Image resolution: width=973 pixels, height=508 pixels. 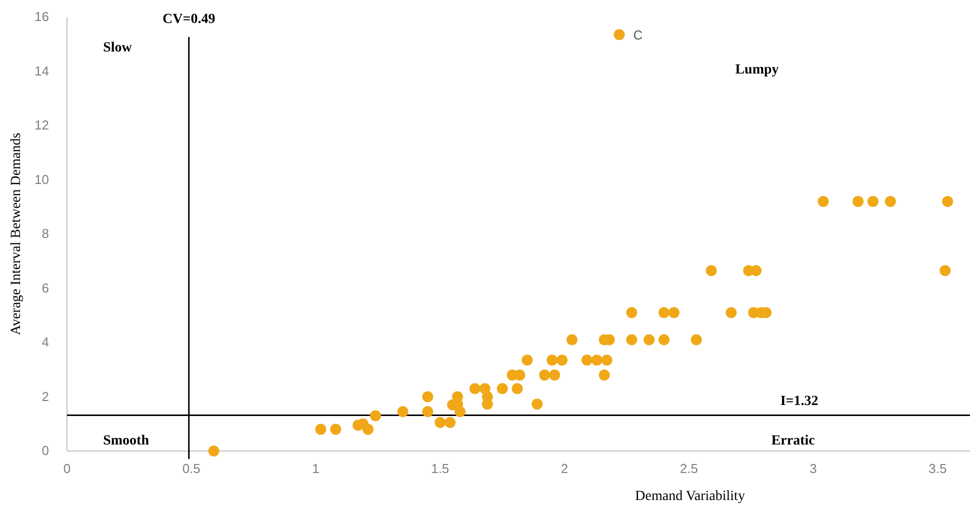 What do you see at coordinates (689, 468) in the screenshot?
I see `x-tick-label: 2.5` at bounding box center [689, 468].